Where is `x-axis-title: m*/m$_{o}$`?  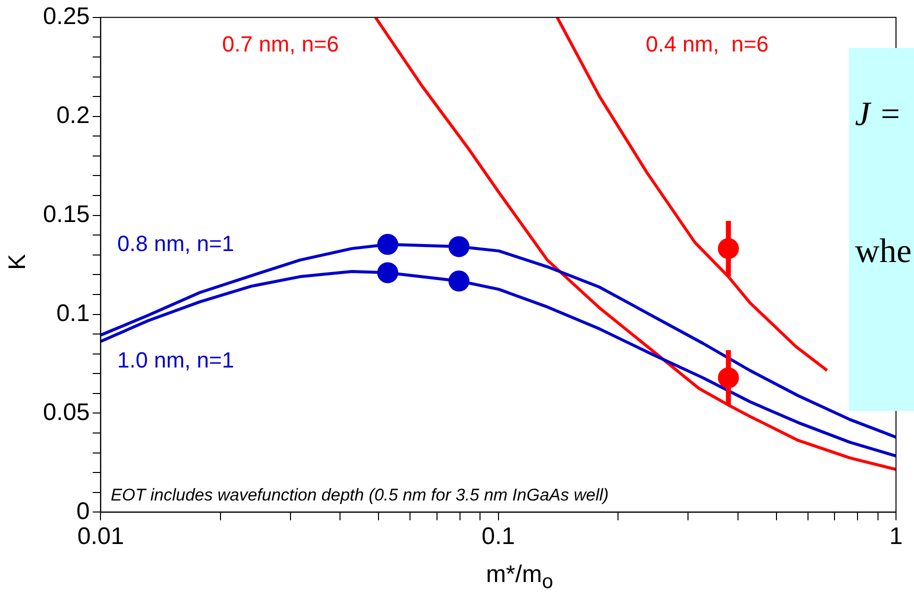
x-axis-title: m*/m$_{o}$ is located at coordinates (519, 577).